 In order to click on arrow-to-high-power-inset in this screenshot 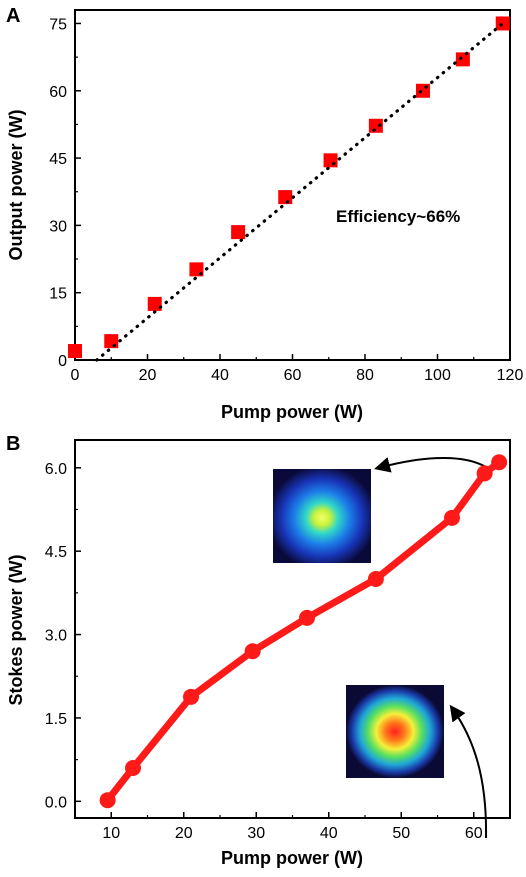, I will do `click(430, 464)`.